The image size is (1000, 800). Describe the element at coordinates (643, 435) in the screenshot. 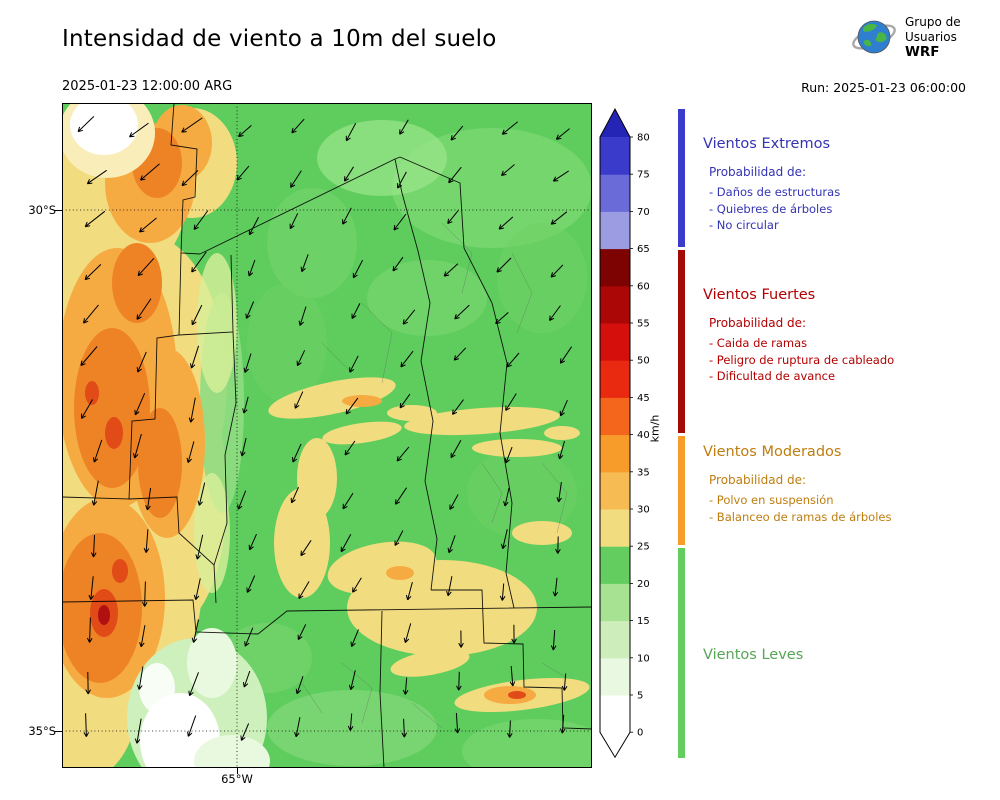

I see `colorbar-tick-label: 40` at that location.